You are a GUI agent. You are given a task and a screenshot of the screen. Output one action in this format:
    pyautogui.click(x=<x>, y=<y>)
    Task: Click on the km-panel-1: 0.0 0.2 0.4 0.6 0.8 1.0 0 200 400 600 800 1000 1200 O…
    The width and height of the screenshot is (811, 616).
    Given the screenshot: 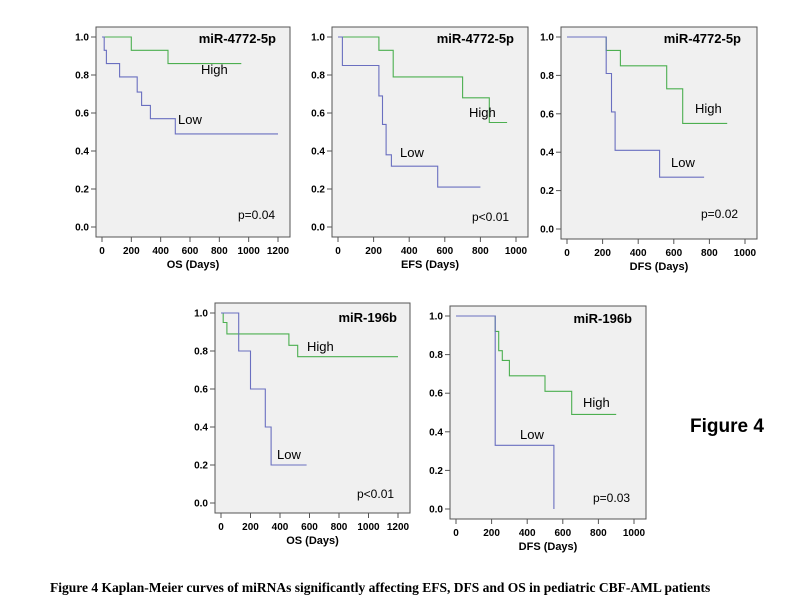 What is the action you would take?
    pyautogui.click(x=183, y=148)
    